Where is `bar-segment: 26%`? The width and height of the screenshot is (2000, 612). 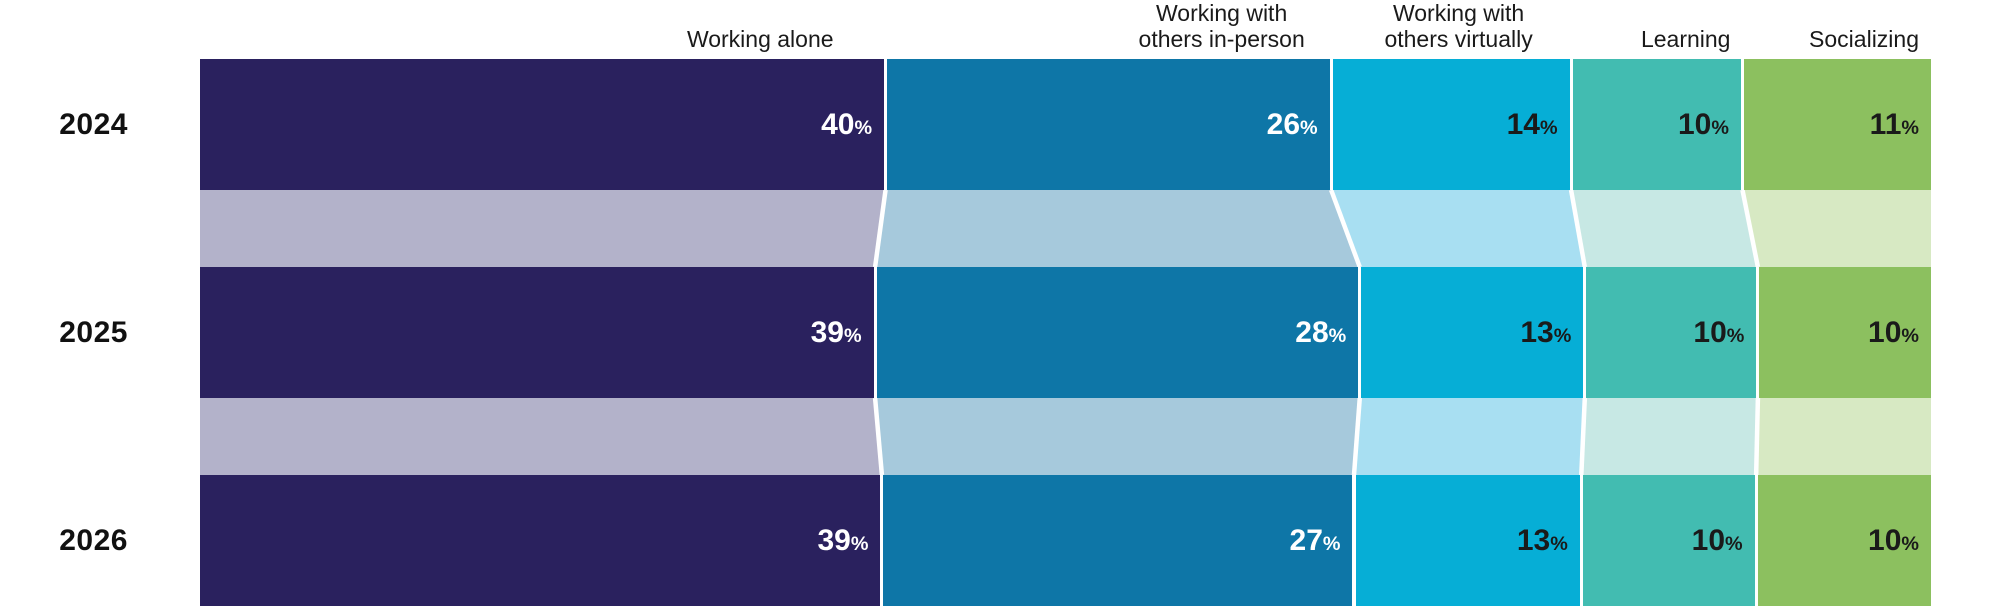 bar-segment: 26% is located at coordinates (1108, 124).